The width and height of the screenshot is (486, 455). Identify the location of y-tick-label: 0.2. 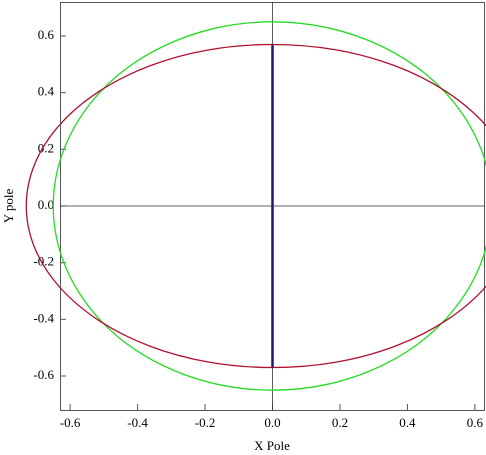
(46, 147).